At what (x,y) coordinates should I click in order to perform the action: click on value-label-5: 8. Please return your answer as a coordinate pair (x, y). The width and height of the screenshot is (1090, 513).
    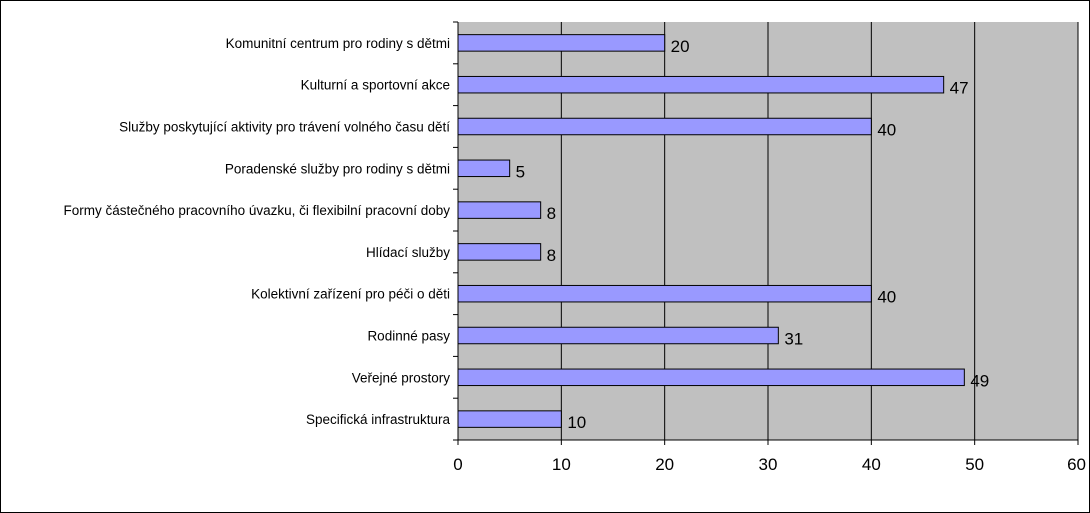
    Looking at the image, I should click on (551, 213).